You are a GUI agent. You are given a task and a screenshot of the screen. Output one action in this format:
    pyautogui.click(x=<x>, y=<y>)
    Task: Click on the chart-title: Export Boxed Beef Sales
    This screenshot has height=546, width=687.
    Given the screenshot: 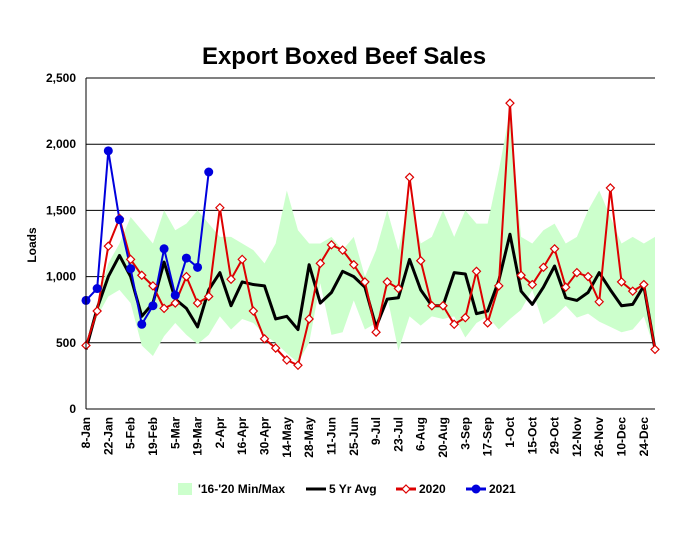 What is the action you would take?
    pyautogui.click(x=344, y=56)
    